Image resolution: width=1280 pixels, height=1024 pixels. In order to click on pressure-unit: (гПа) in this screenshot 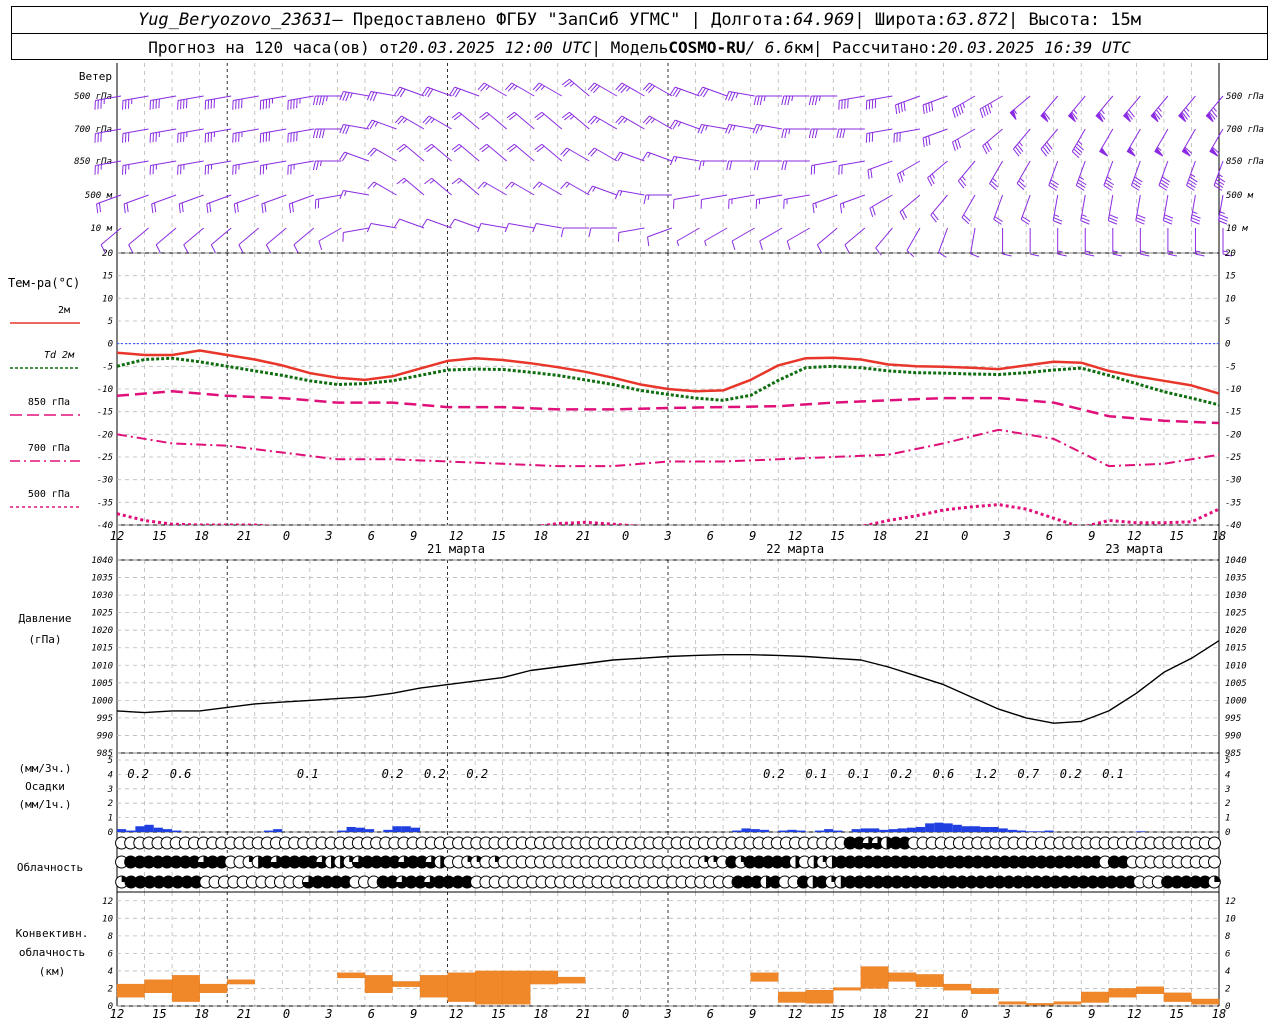, I will do `click(44, 639)`.